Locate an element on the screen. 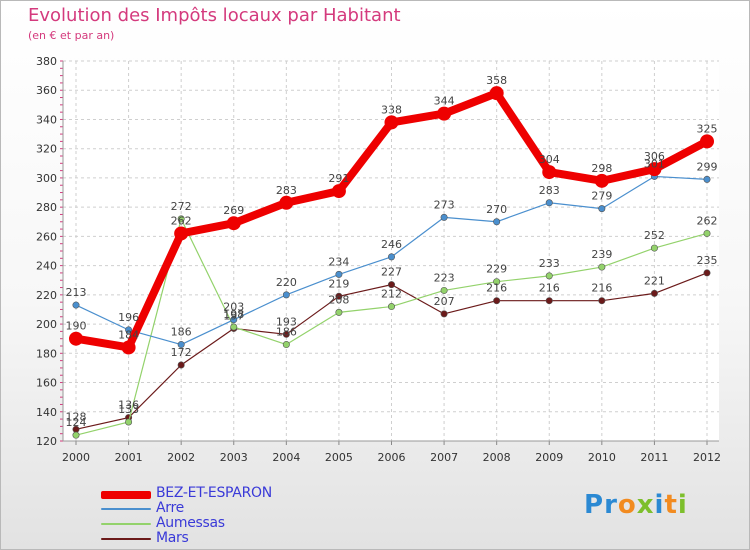 The height and width of the screenshot is (550, 750). data-label-arre: 234 is located at coordinates (338, 261).